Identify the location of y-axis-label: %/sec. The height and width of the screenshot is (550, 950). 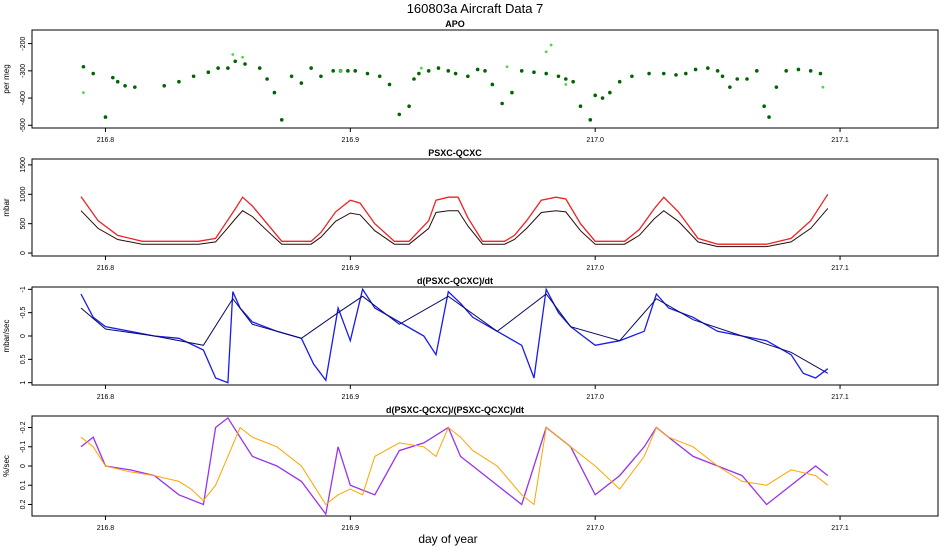
(6, 466).